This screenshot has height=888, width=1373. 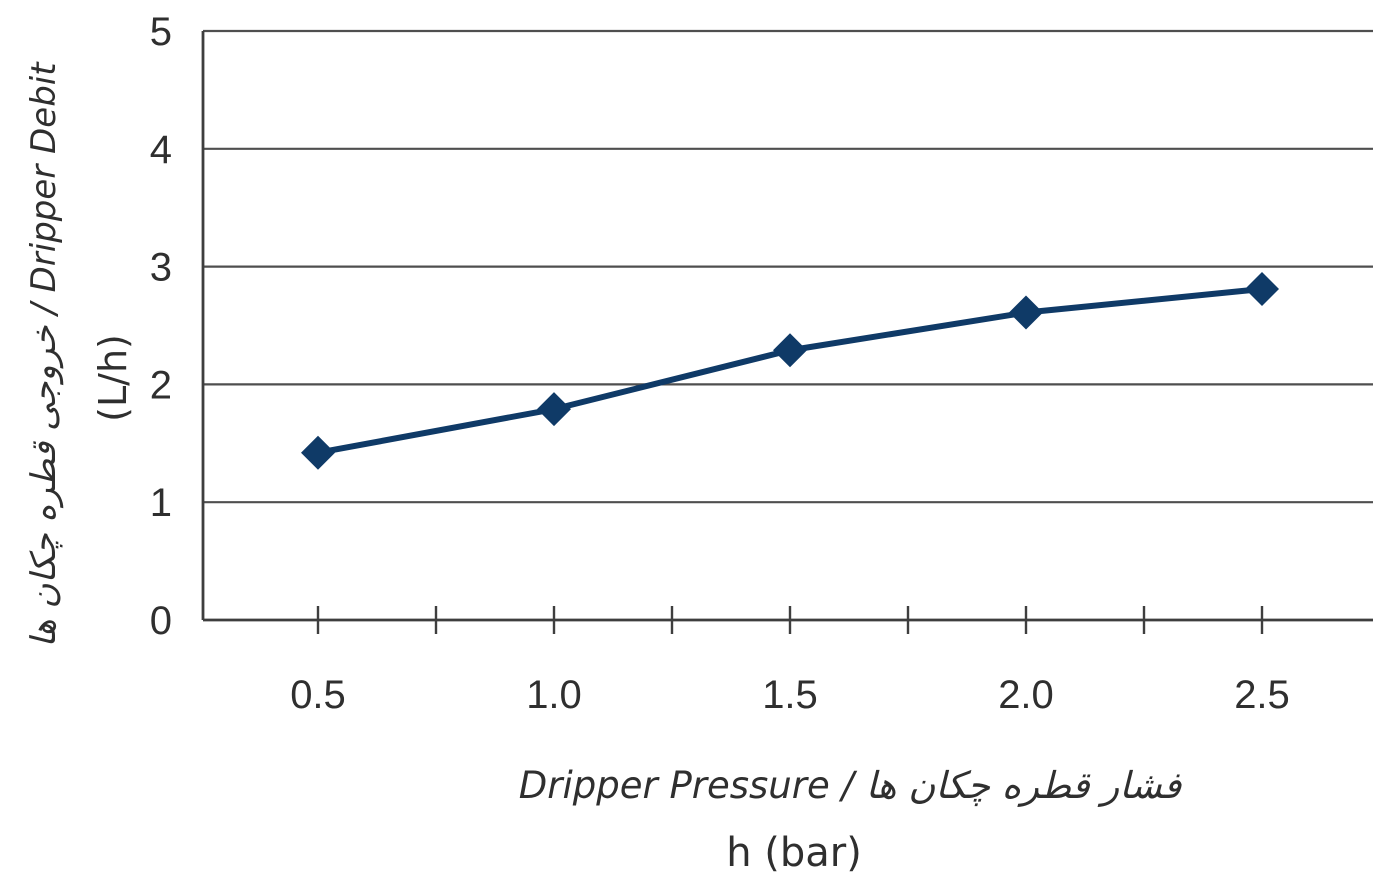 I want to click on x-tick-label: 2.5, so click(x=1262, y=695).